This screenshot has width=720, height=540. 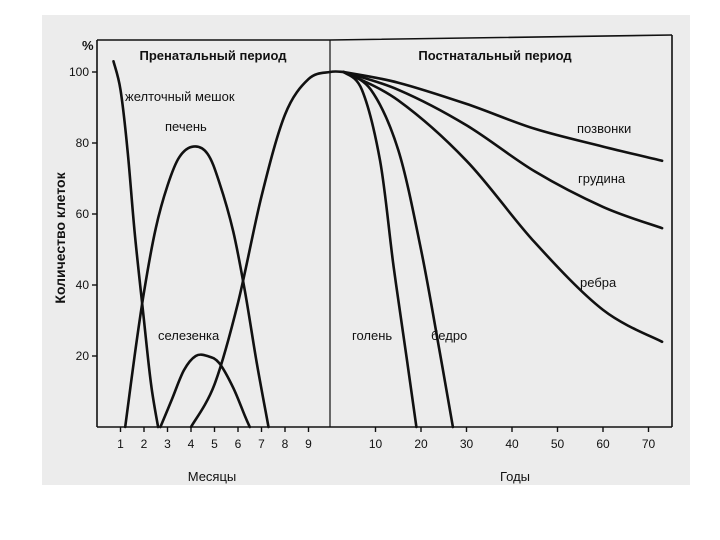 What do you see at coordinates (83, 143) in the screenshot?
I see `y-tick-label: 80` at bounding box center [83, 143].